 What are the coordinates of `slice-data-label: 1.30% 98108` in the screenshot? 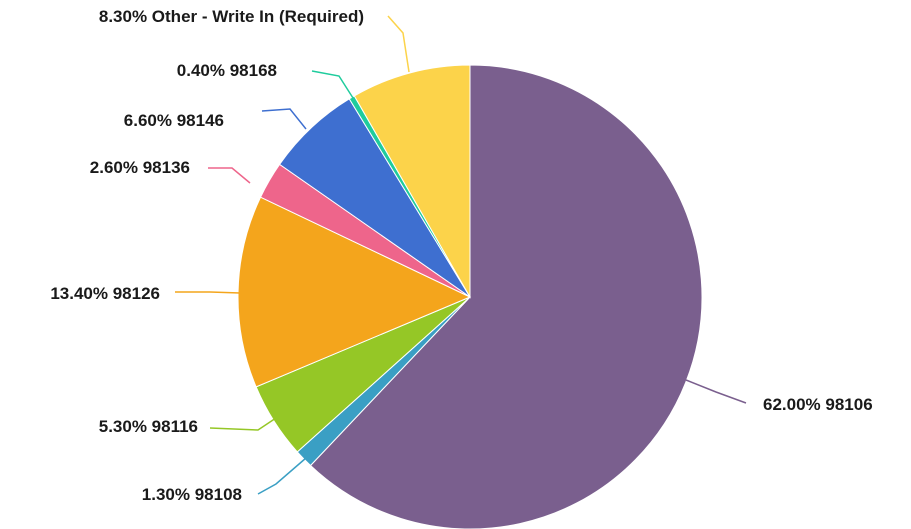 It's located at (192, 494).